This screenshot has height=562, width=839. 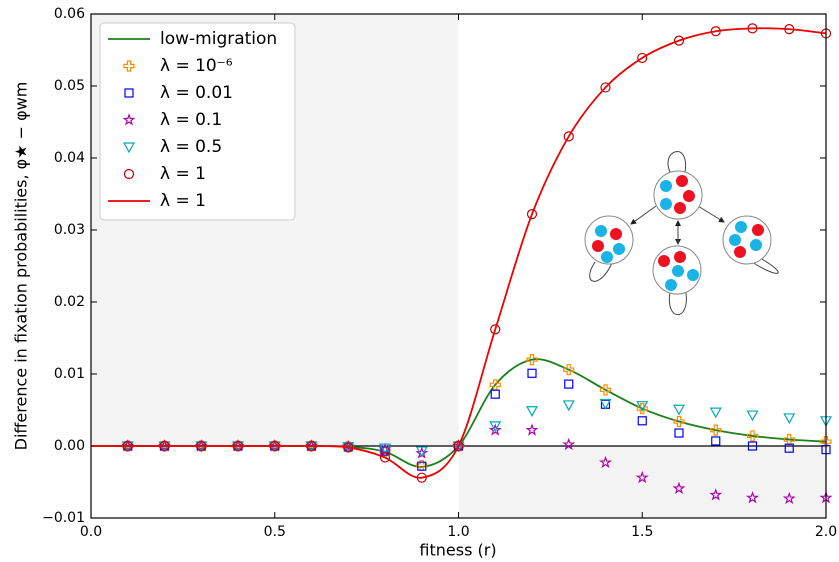 What do you see at coordinates (69, 230) in the screenshot?
I see `y-tick-label: 0.03` at bounding box center [69, 230].